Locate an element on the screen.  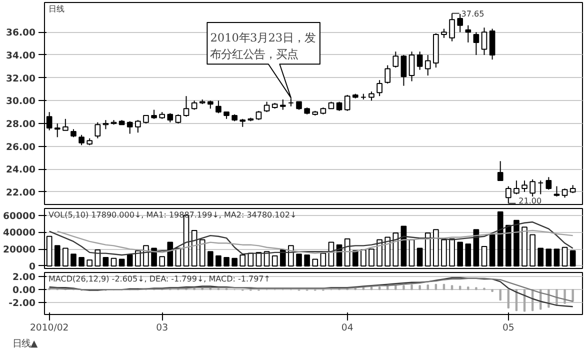
y-tick-label: 20000 is located at coordinates (19, 250).